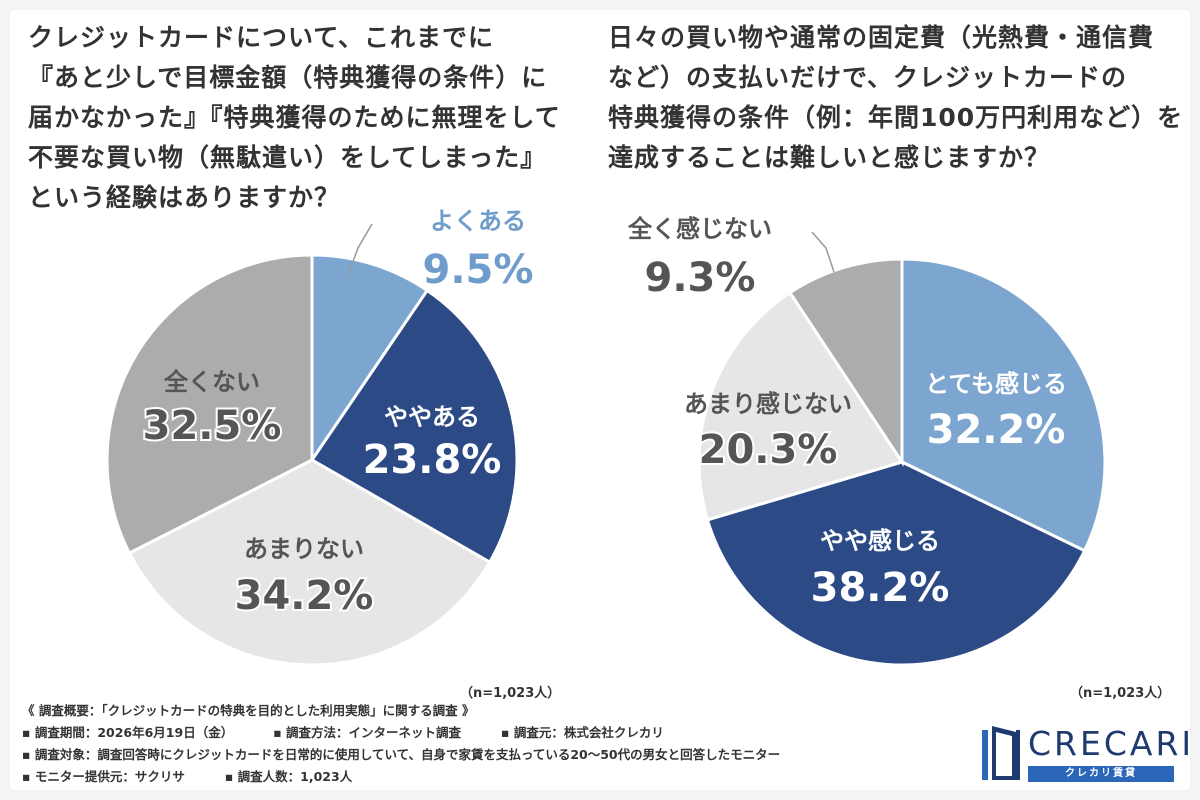 Image resolution: width=1200 pixels, height=800 pixels. Describe the element at coordinates (699, 229) in the screenshot. I see `right-slice-label: 全く感じない` at that location.